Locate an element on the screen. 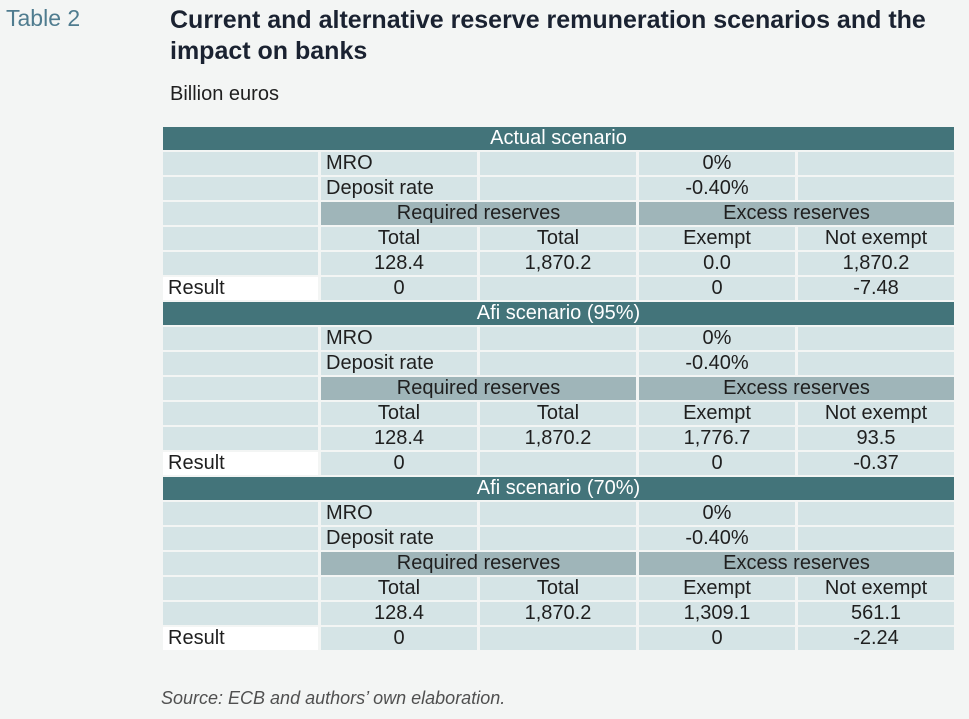 Image resolution: width=969 pixels, height=719 pixels. scenario-header-row: Actual scenario is located at coordinates (558, 138).